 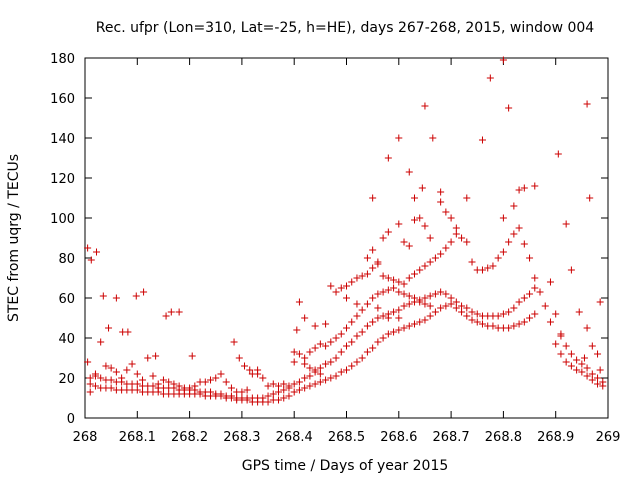 What do you see at coordinates (241, 437) in the screenshot?
I see `x-tick-label: 268.3` at bounding box center [241, 437].